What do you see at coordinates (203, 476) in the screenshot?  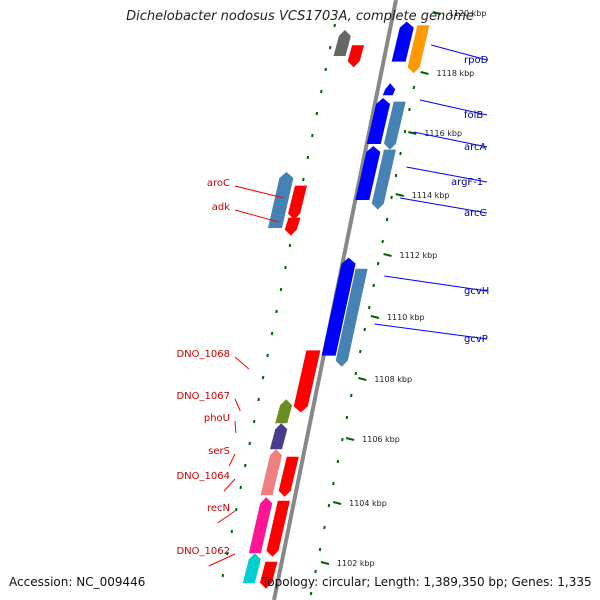 I see `gene-label-DNO_1064: DNO_1064` at bounding box center [203, 476].